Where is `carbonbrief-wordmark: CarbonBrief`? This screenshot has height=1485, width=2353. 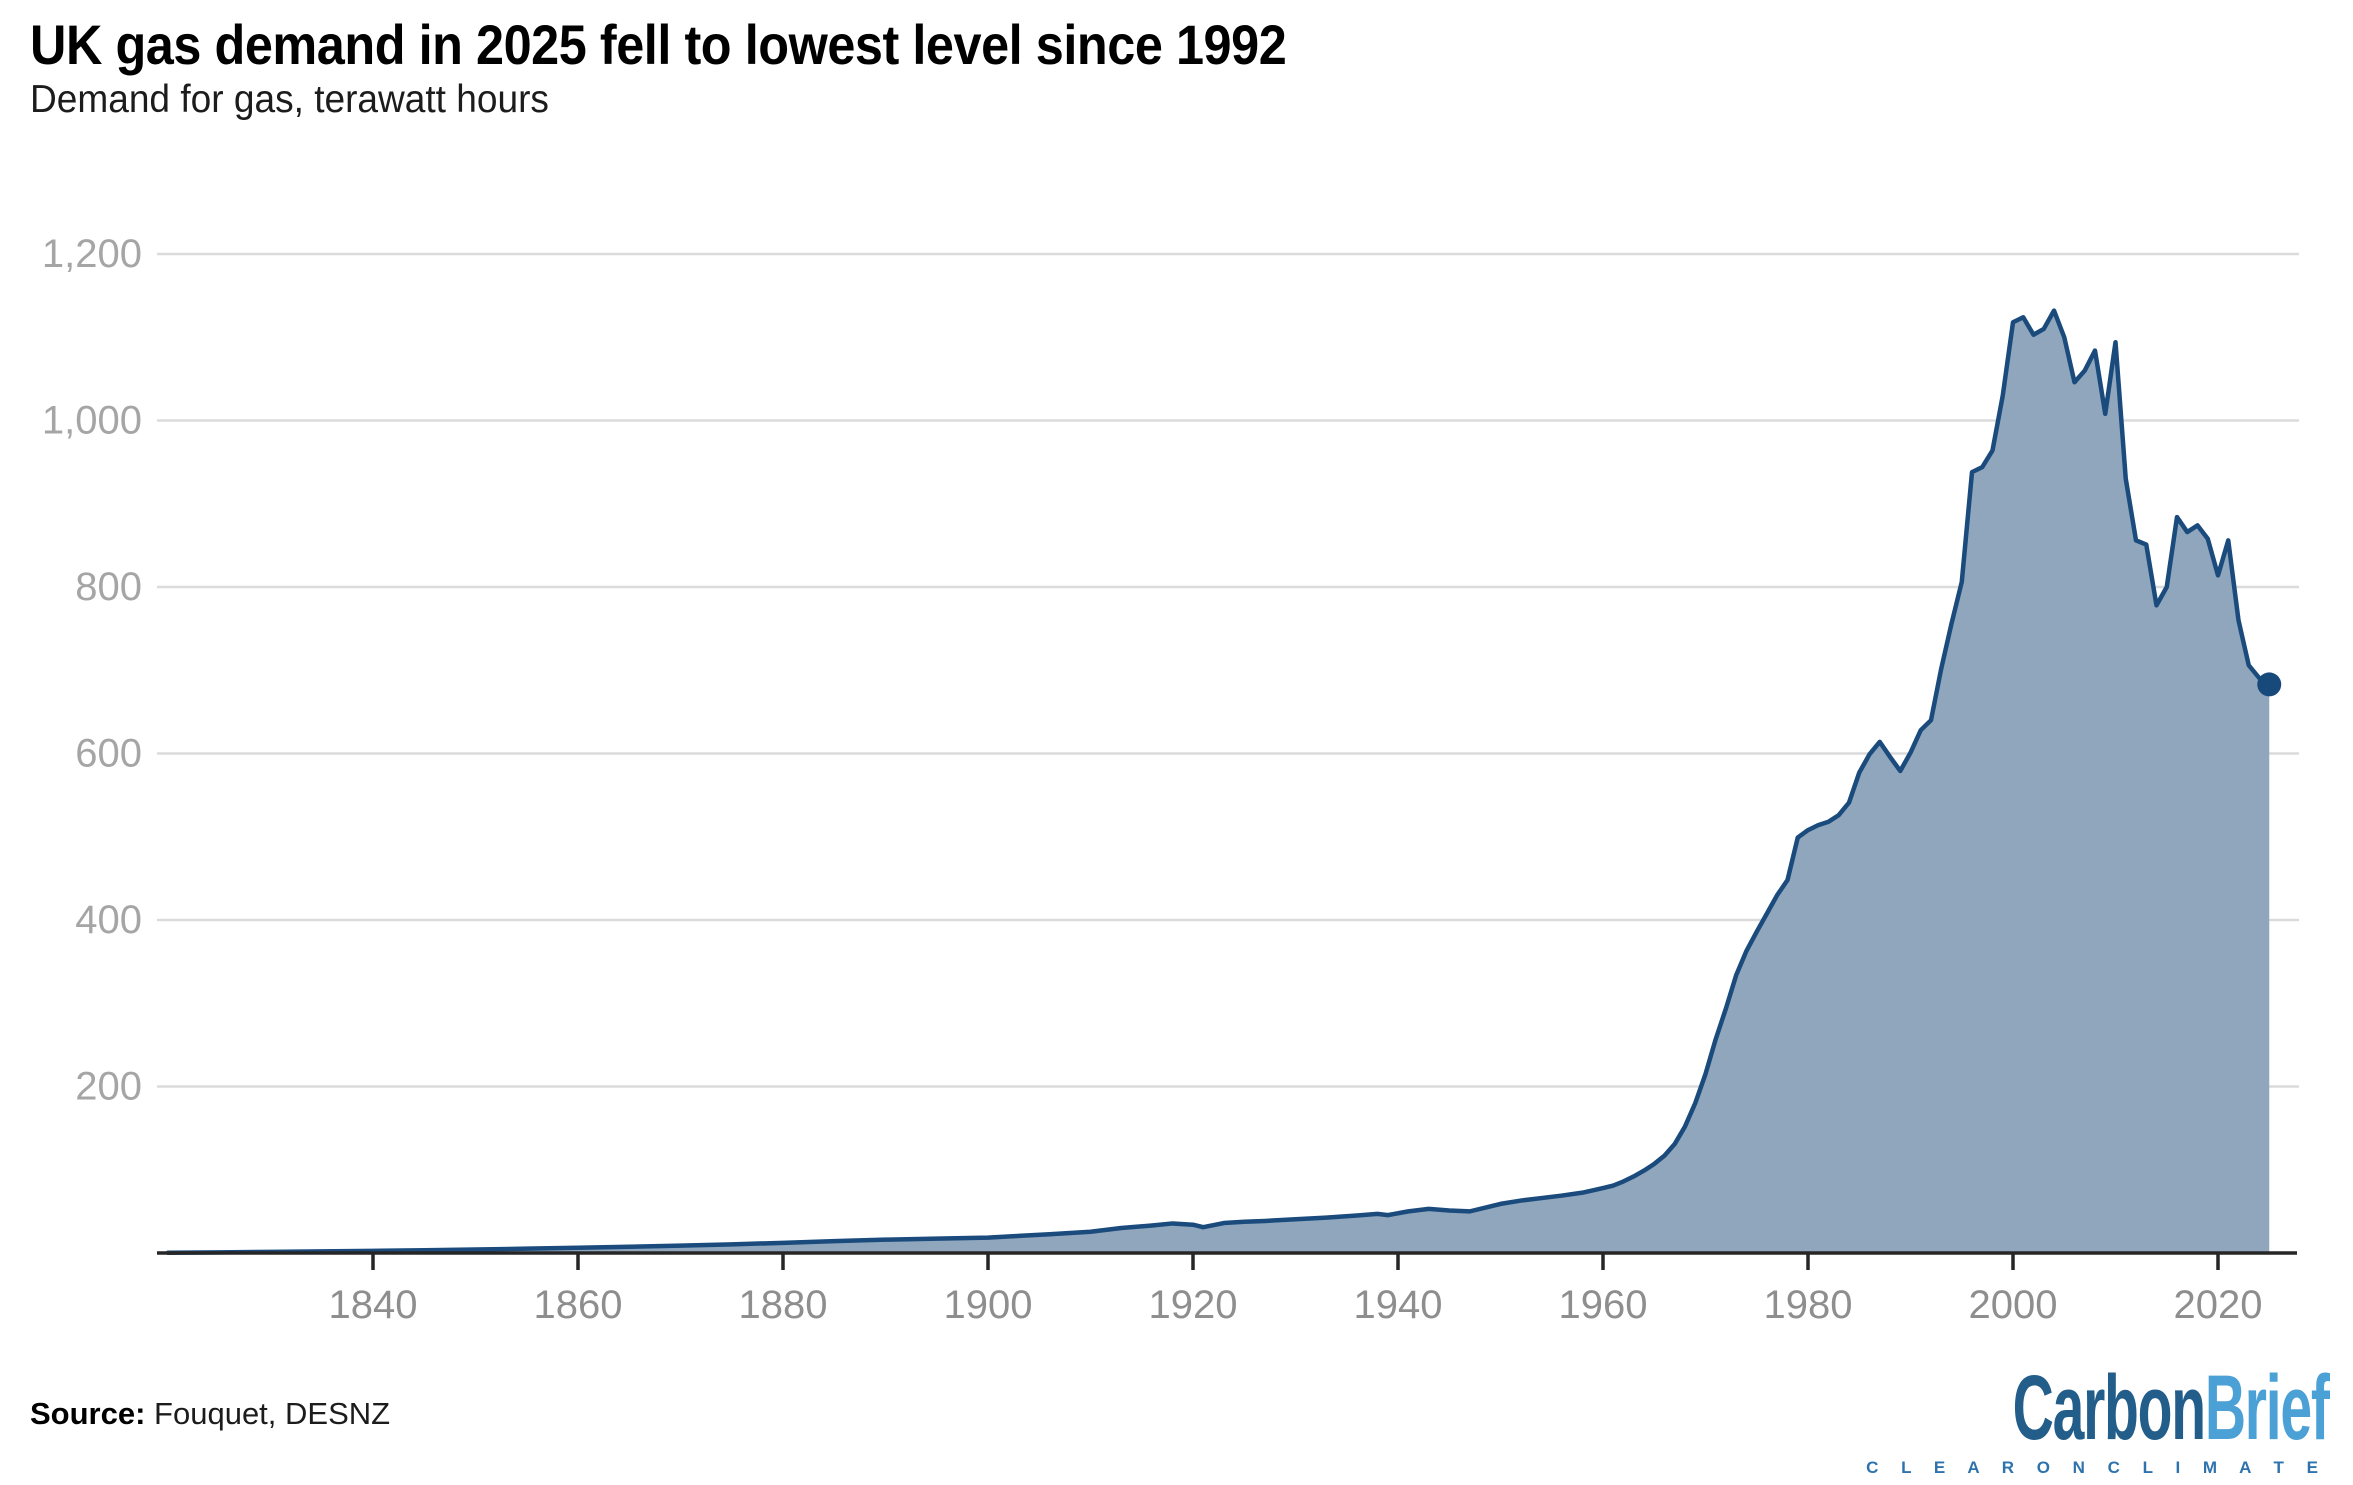 carbonbrief-wordmark: CarbonBrief is located at coordinates (2171, 1408).